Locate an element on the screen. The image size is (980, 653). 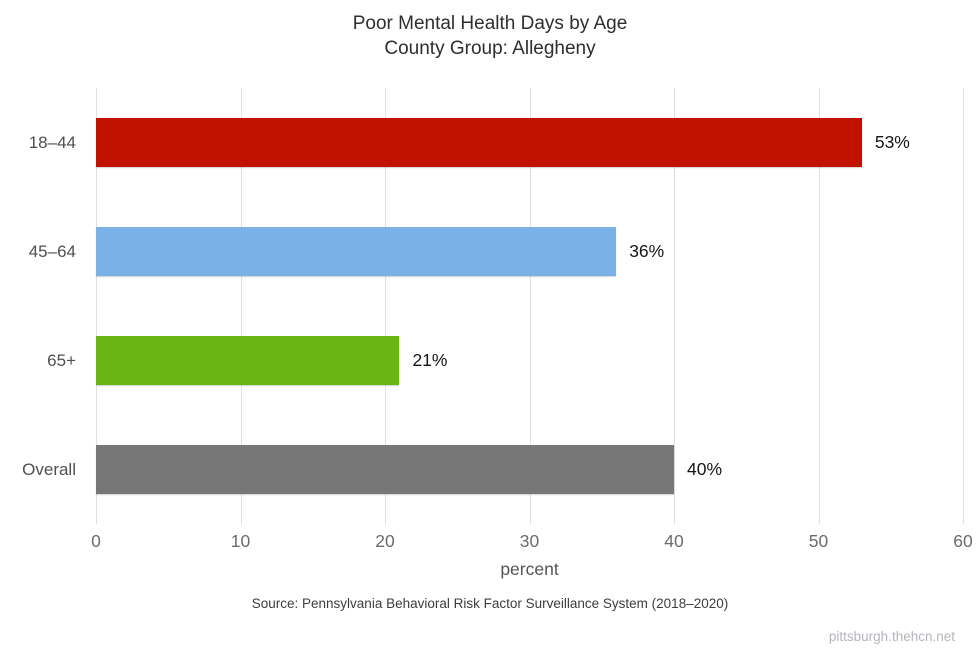
chart-title-line2: County Group: Allegheny is located at coordinates (490, 48).